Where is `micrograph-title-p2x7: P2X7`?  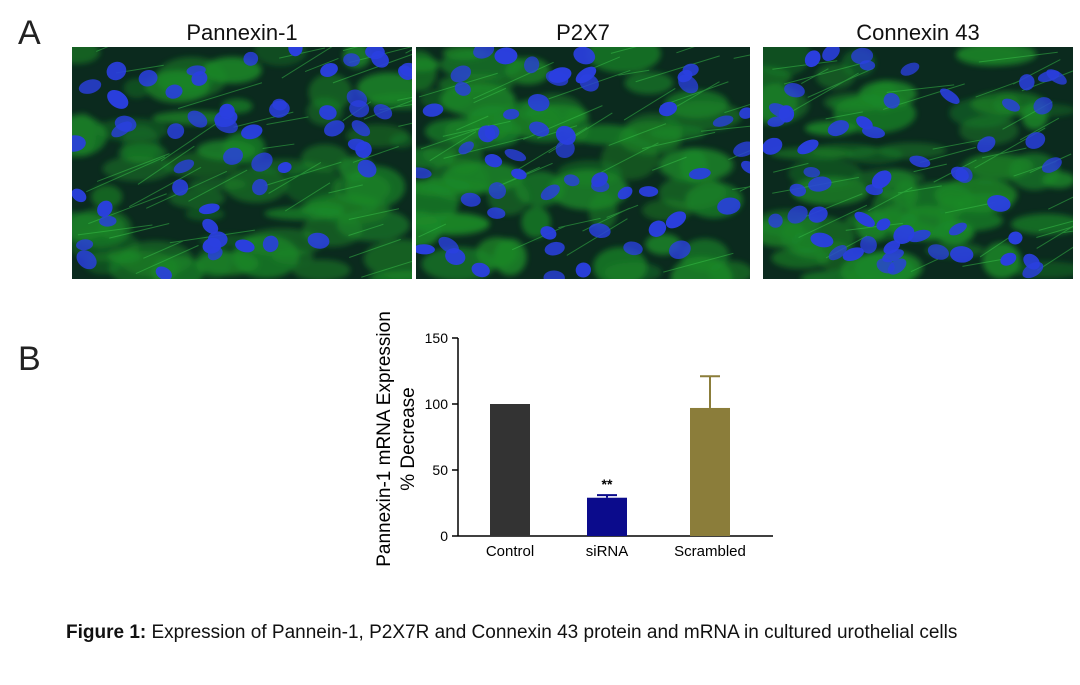 micrograph-title-p2x7: P2X7 is located at coordinates (583, 32).